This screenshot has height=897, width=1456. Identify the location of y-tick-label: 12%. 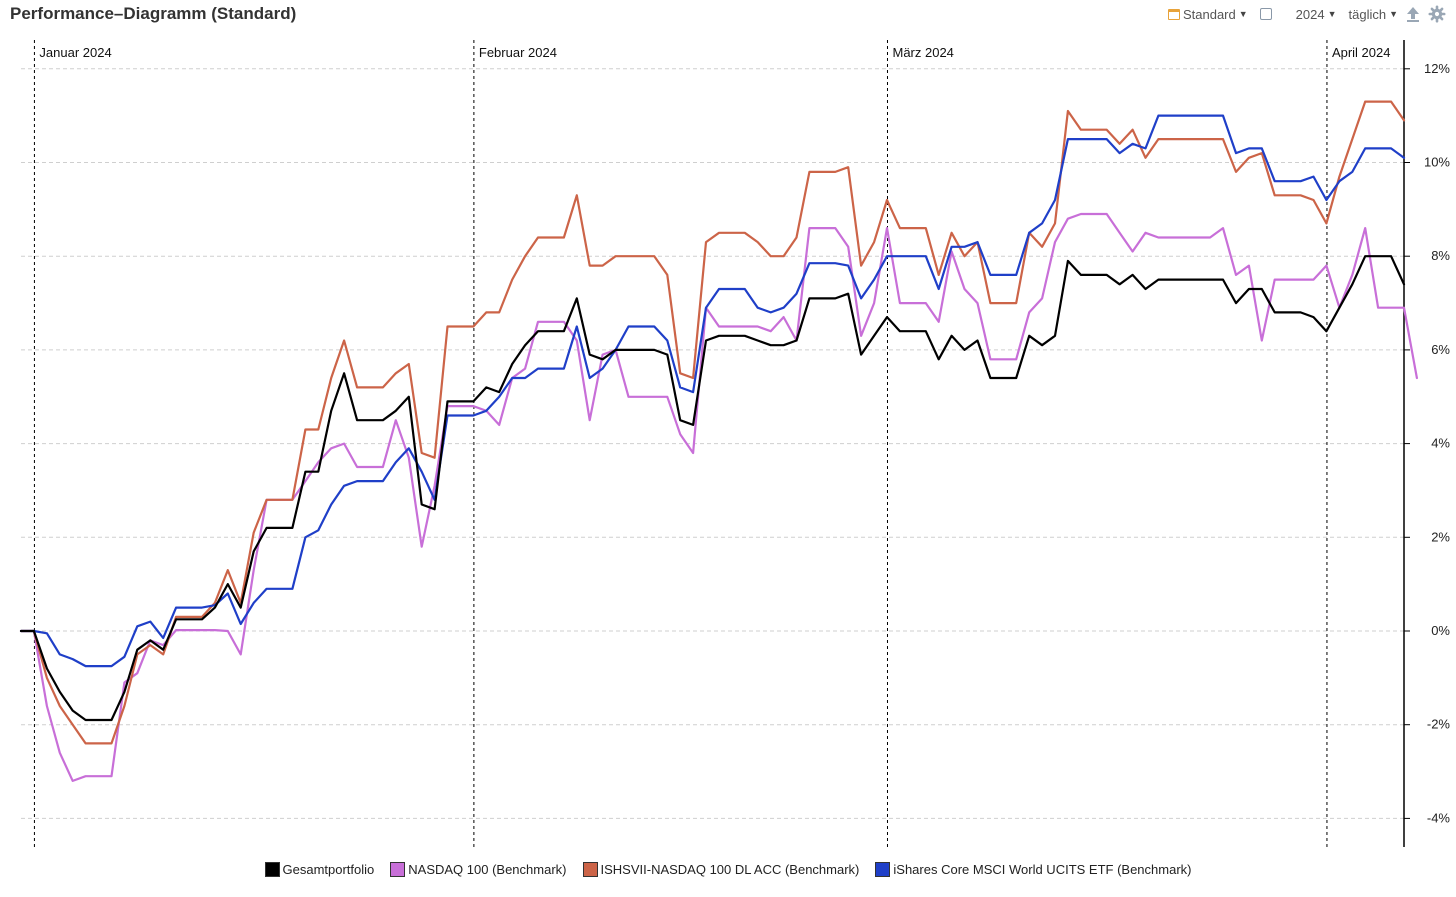
(1437, 68).